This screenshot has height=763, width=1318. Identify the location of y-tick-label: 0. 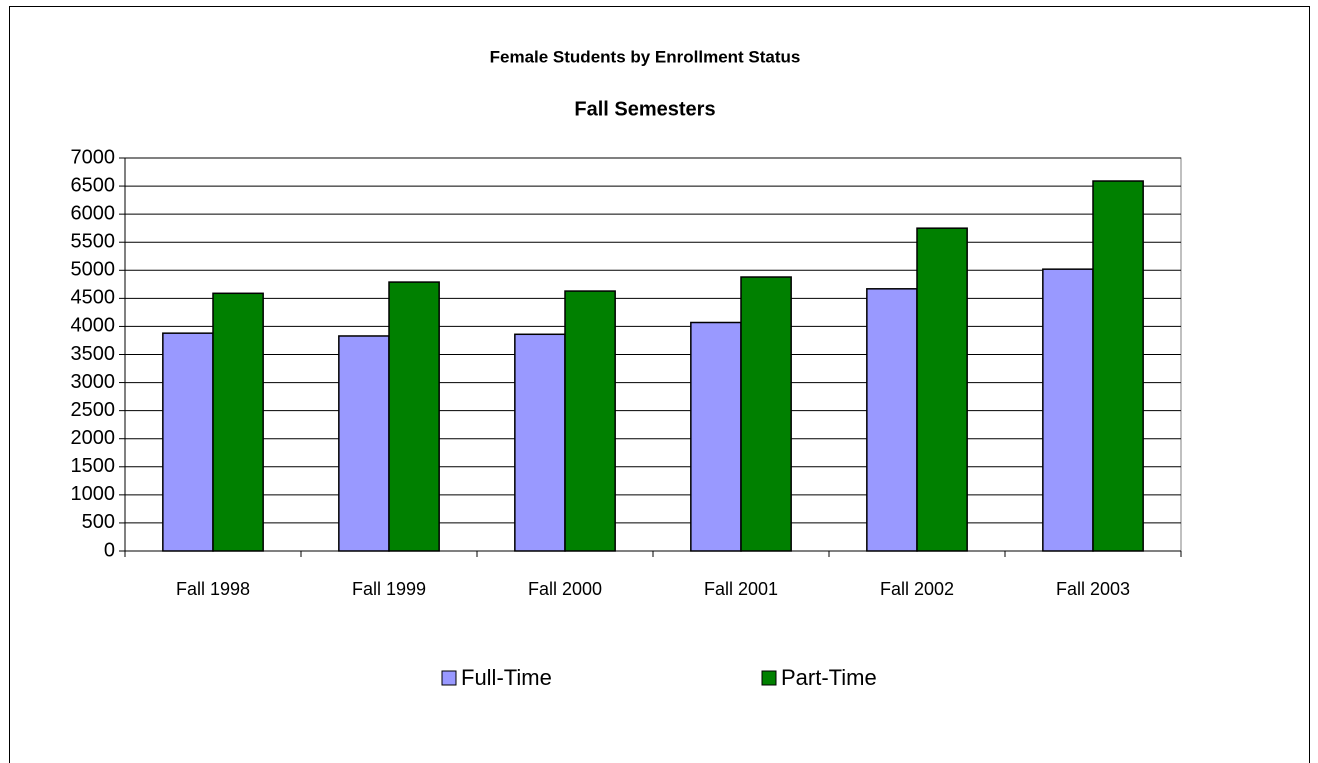
(109, 550).